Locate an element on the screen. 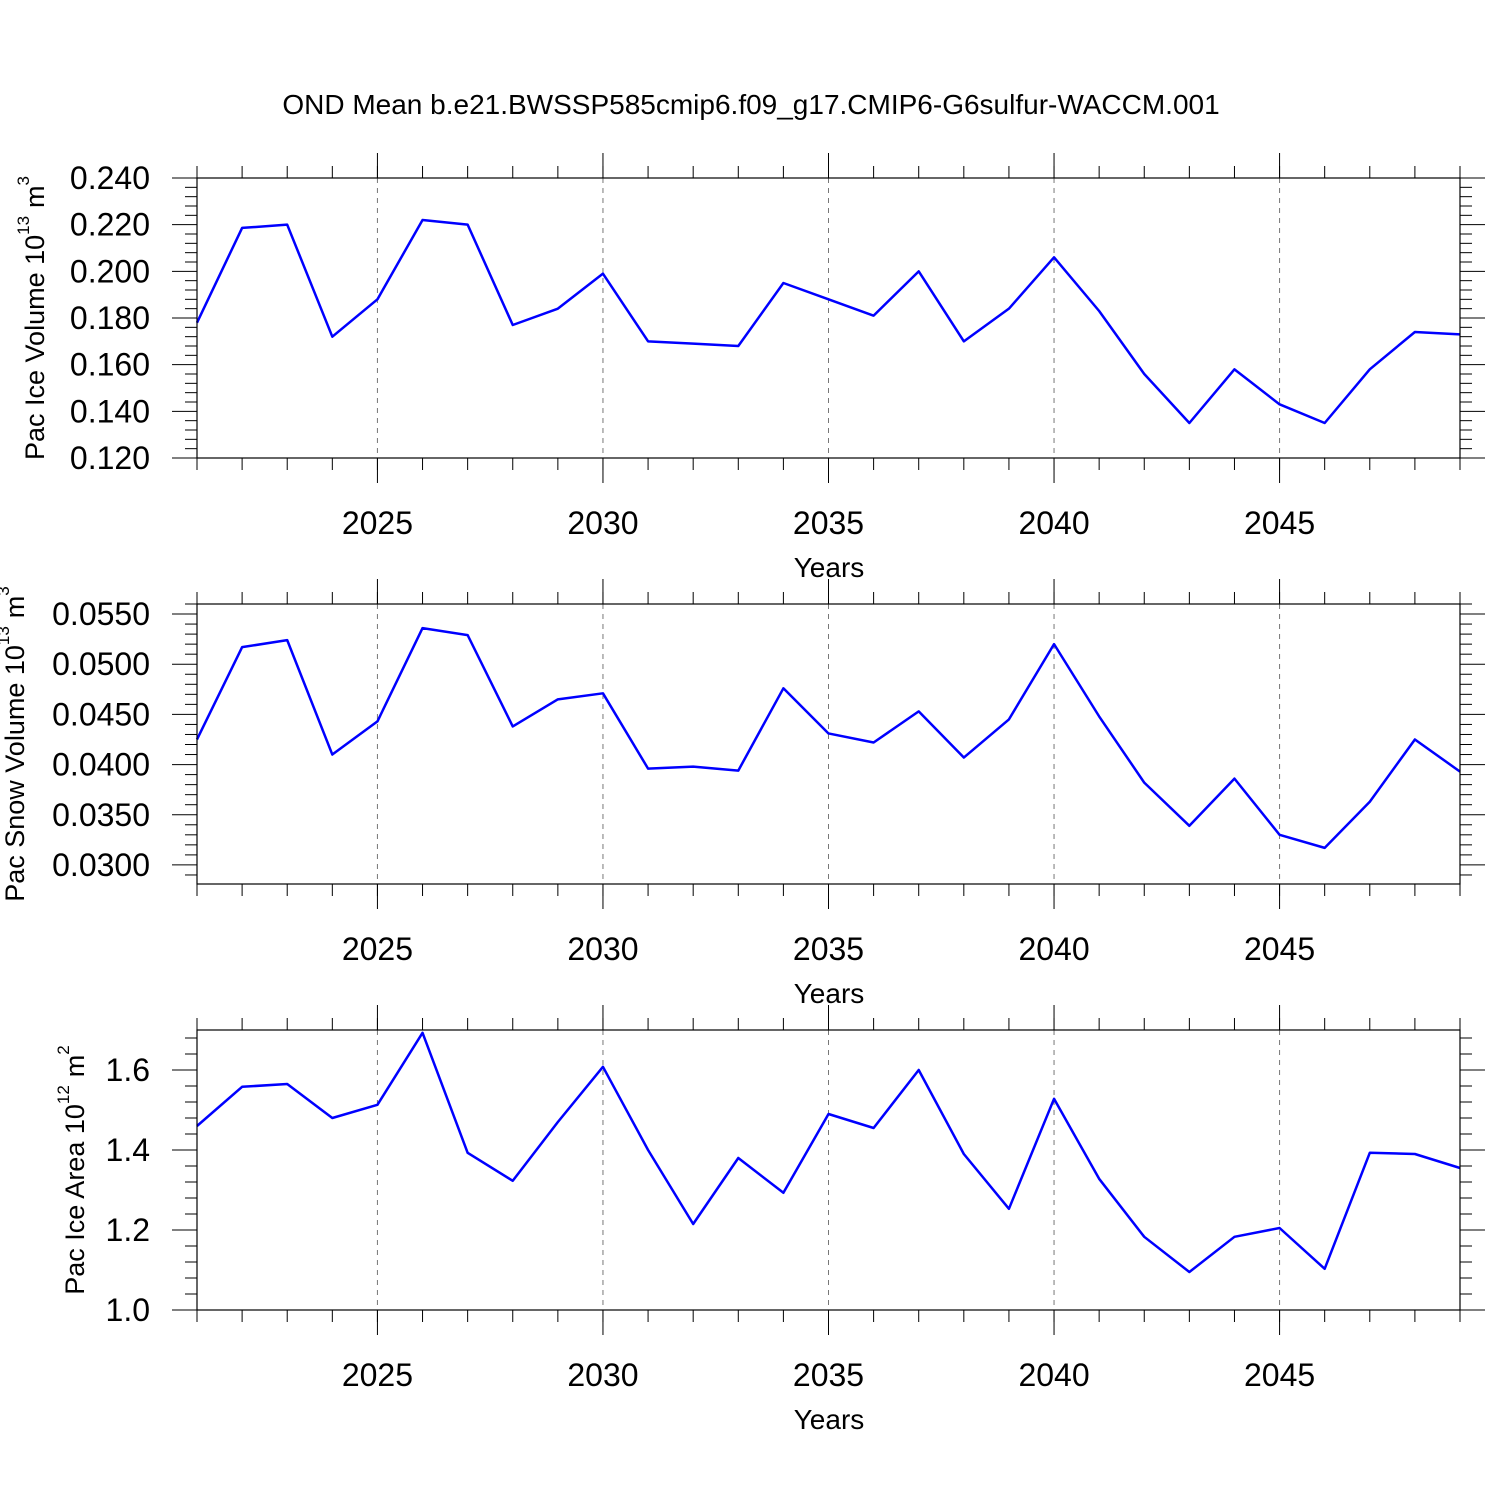 This screenshot has width=1500, height=1500. y-label-text: Pac Ice Volume 10 is located at coordinates (35, 347).